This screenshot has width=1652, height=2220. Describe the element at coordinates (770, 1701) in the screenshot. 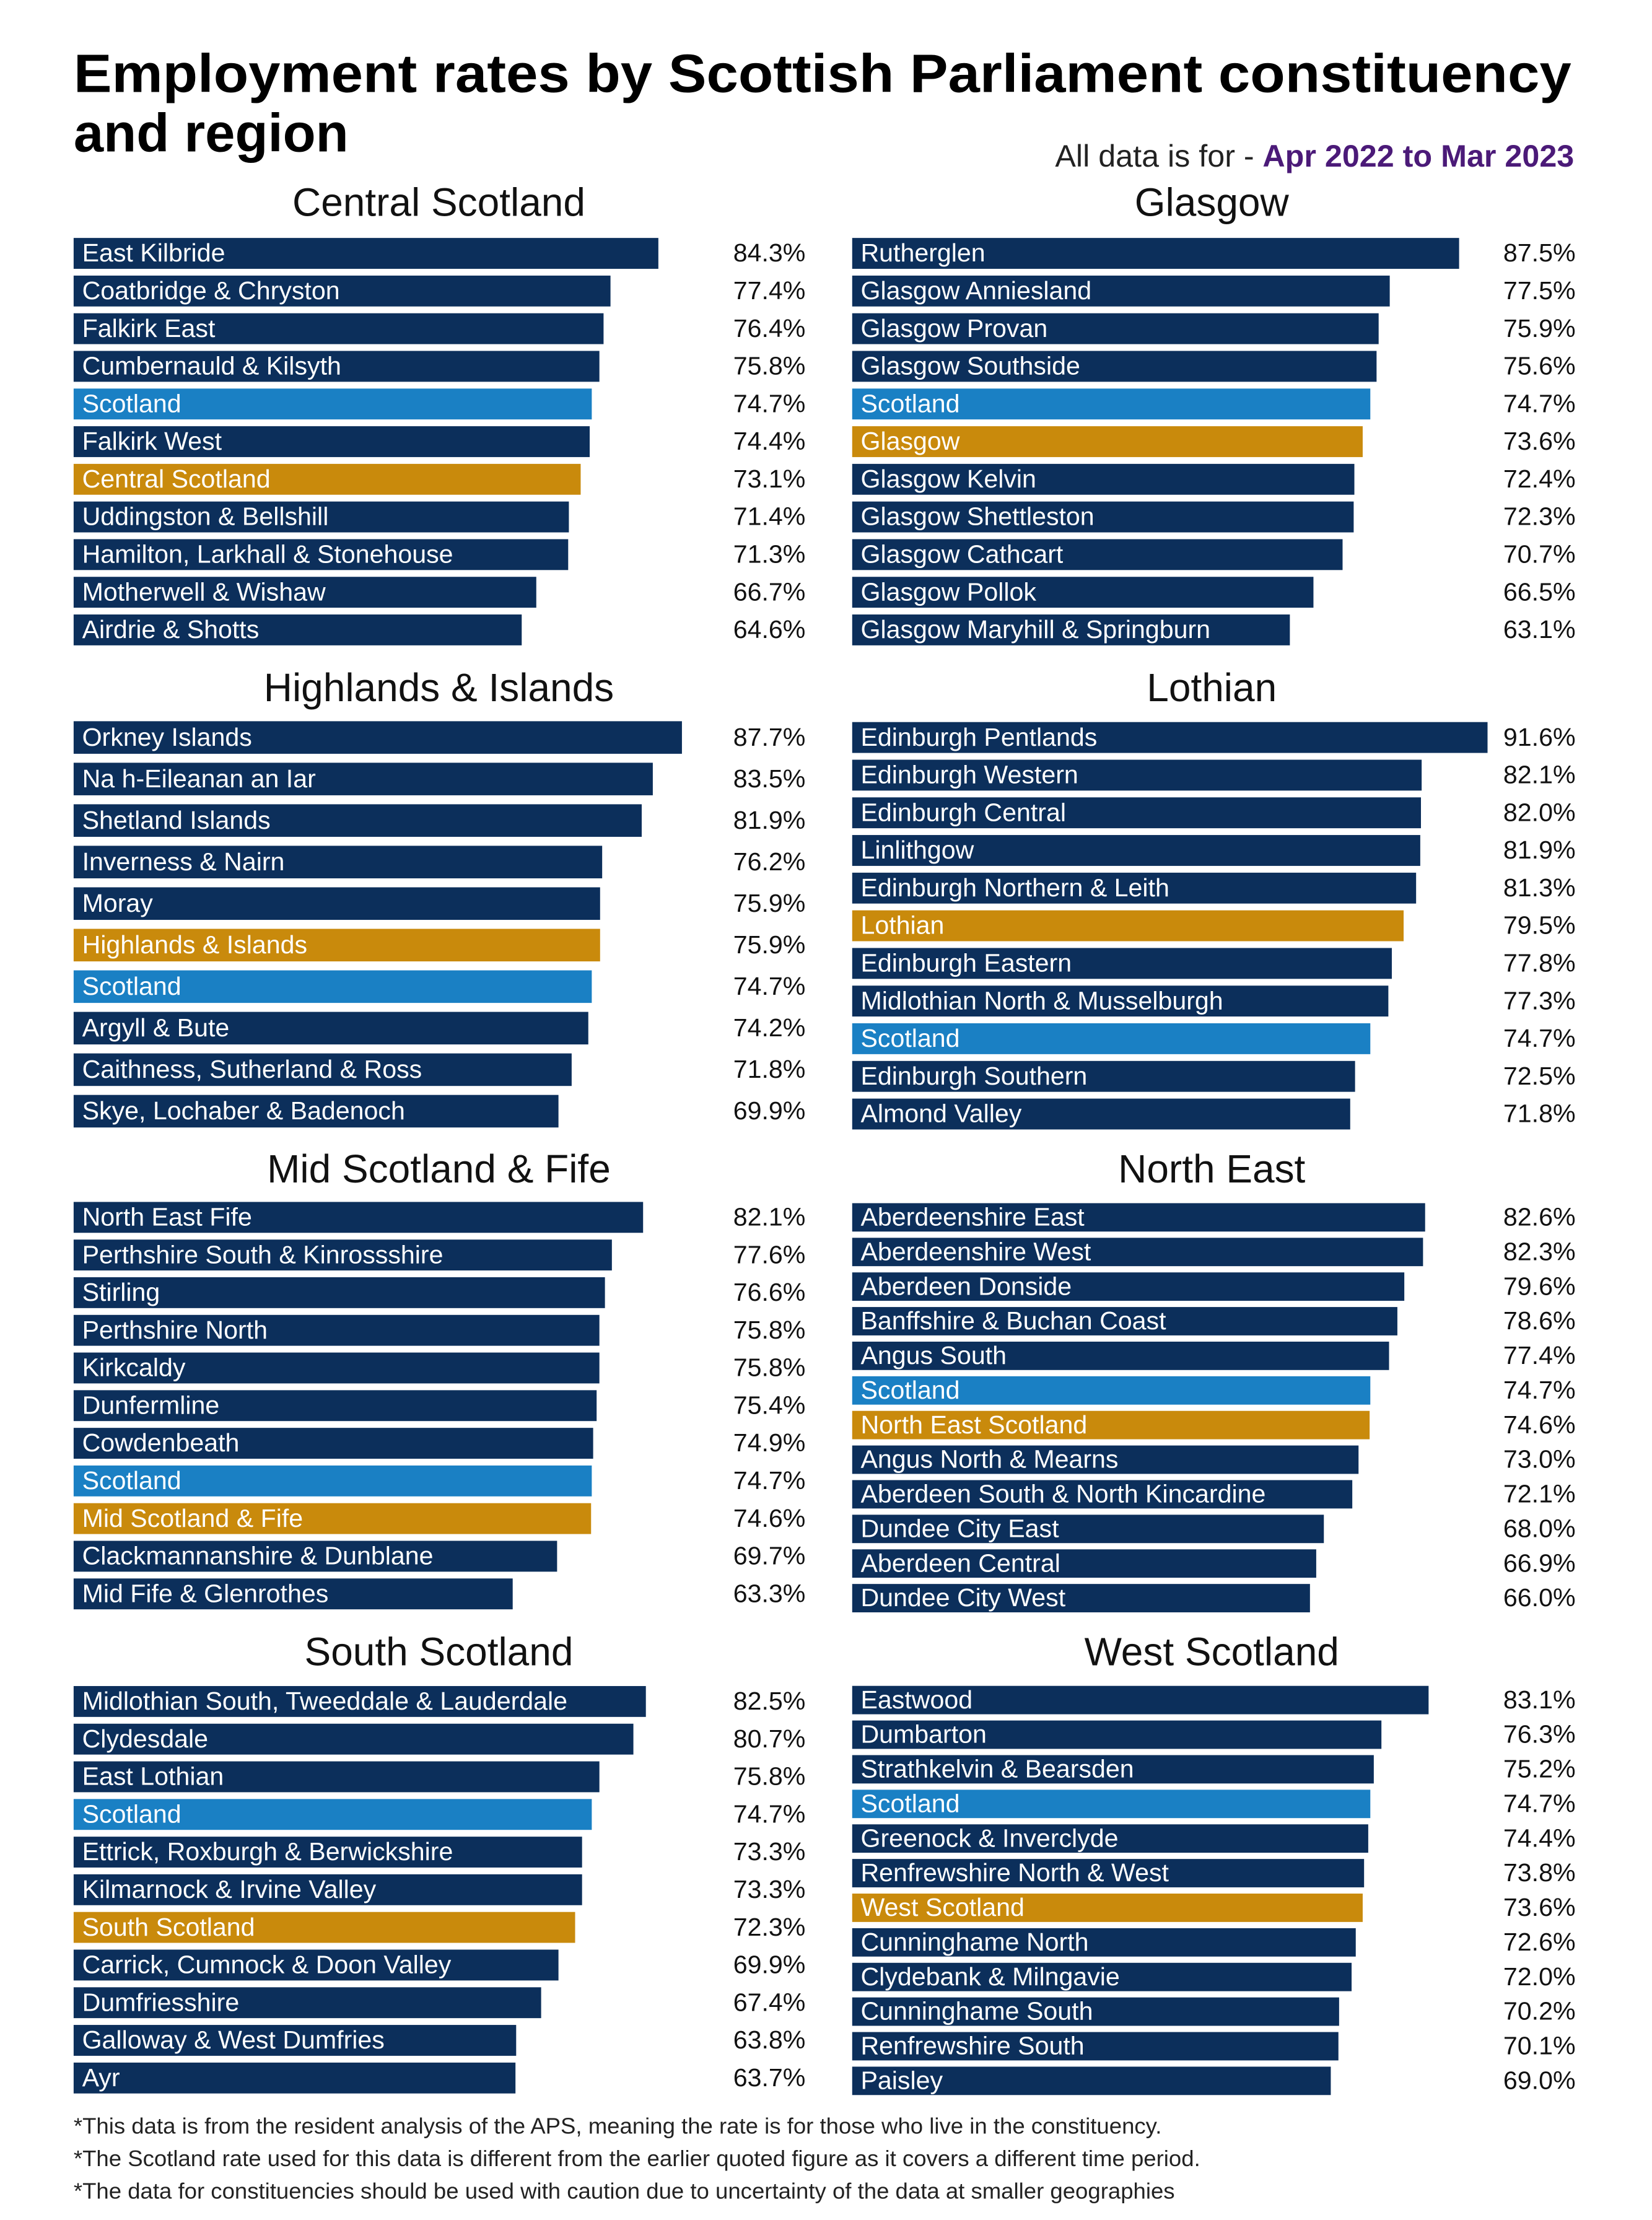

I see `value-label: 82.5%` at that location.